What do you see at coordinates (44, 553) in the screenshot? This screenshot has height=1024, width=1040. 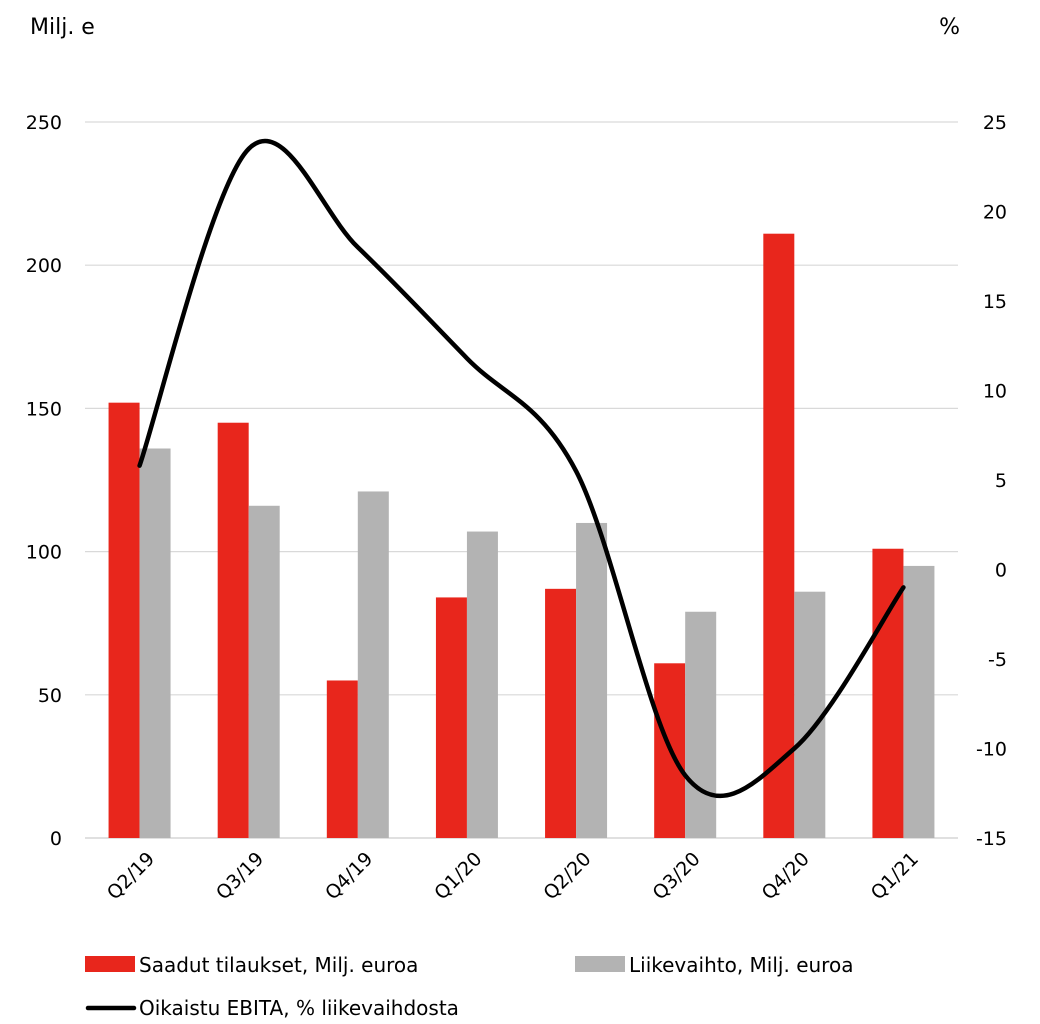 I see `left-tick-label: 100` at bounding box center [44, 553].